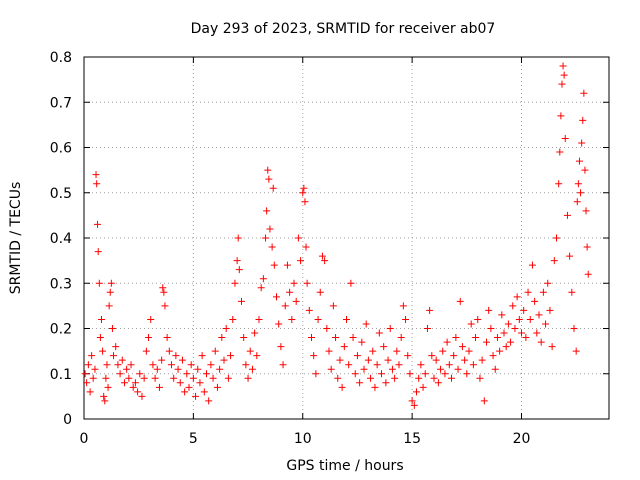 The width and height of the screenshot is (640, 480). Describe the element at coordinates (61, 194) in the screenshot. I see `y-tick-label: 0.5` at that location.